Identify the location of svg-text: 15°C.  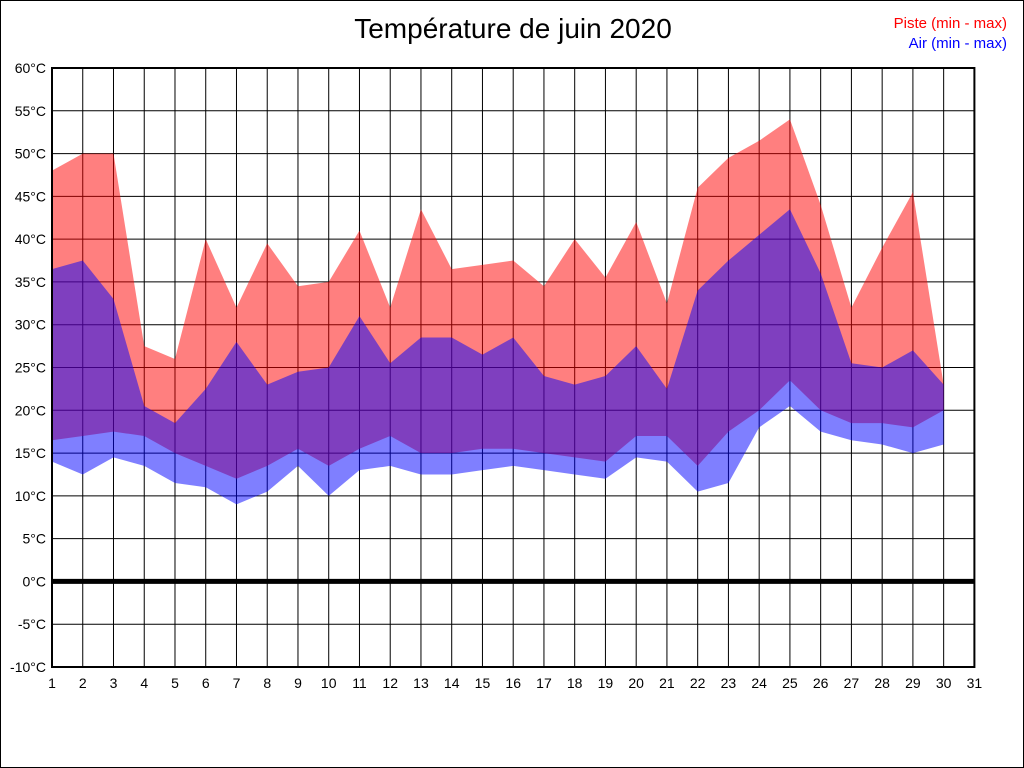
(30, 453).